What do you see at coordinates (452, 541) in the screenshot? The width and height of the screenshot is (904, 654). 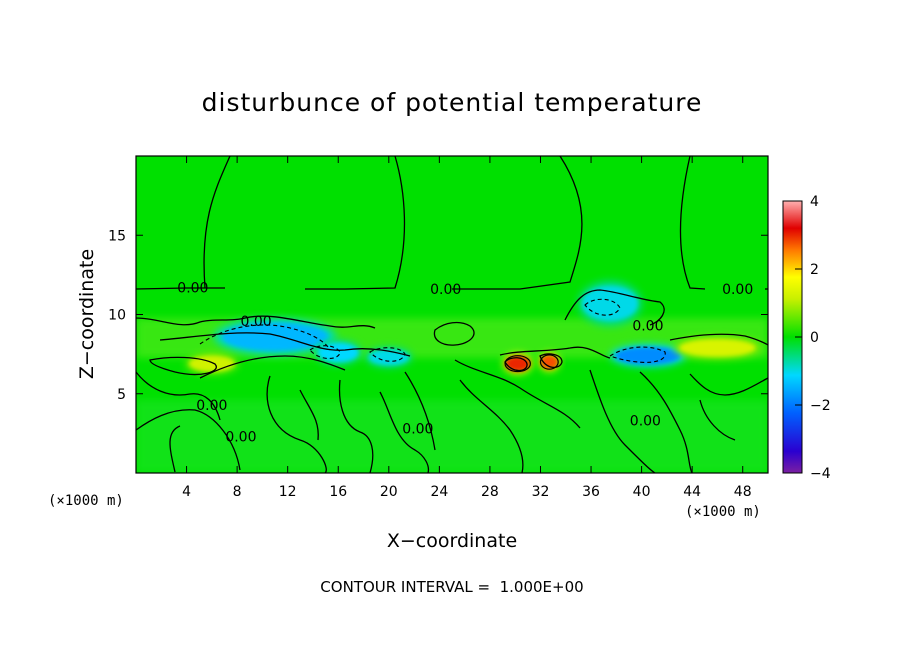 I see `x-axis-label: X−coordinate` at bounding box center [452, 541].